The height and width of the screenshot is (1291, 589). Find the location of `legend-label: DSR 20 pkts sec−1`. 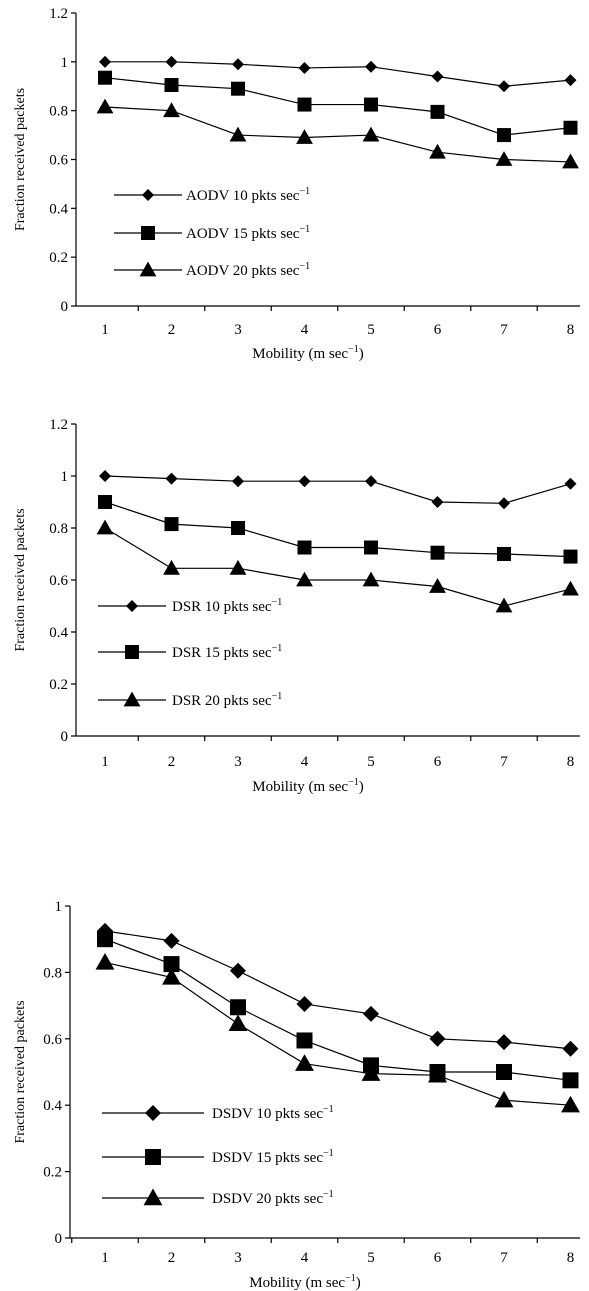

legend-label: DSR 20 pkts sec−1 is located at coordinates (227, 700).